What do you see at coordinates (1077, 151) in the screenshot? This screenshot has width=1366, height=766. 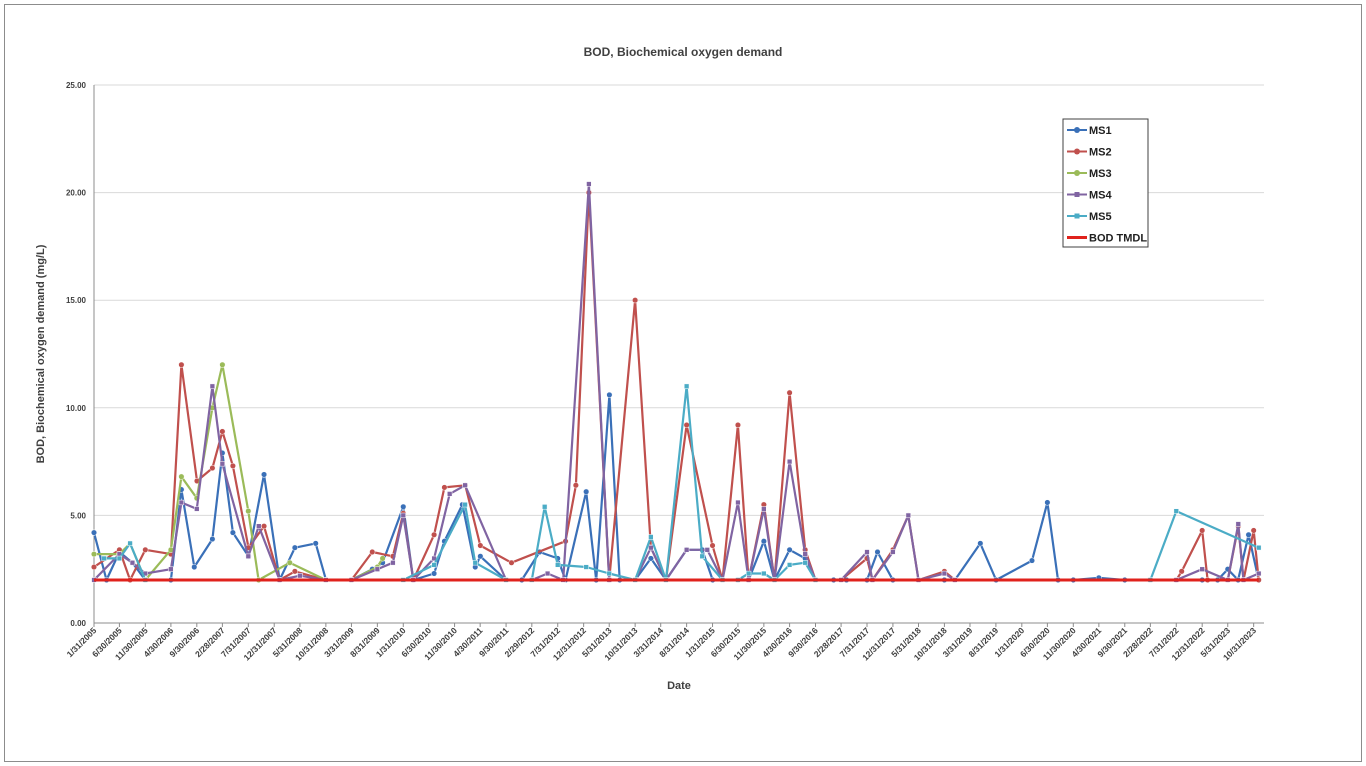 I see `legend-marker-ms2` at bounding box center [1077, 151].